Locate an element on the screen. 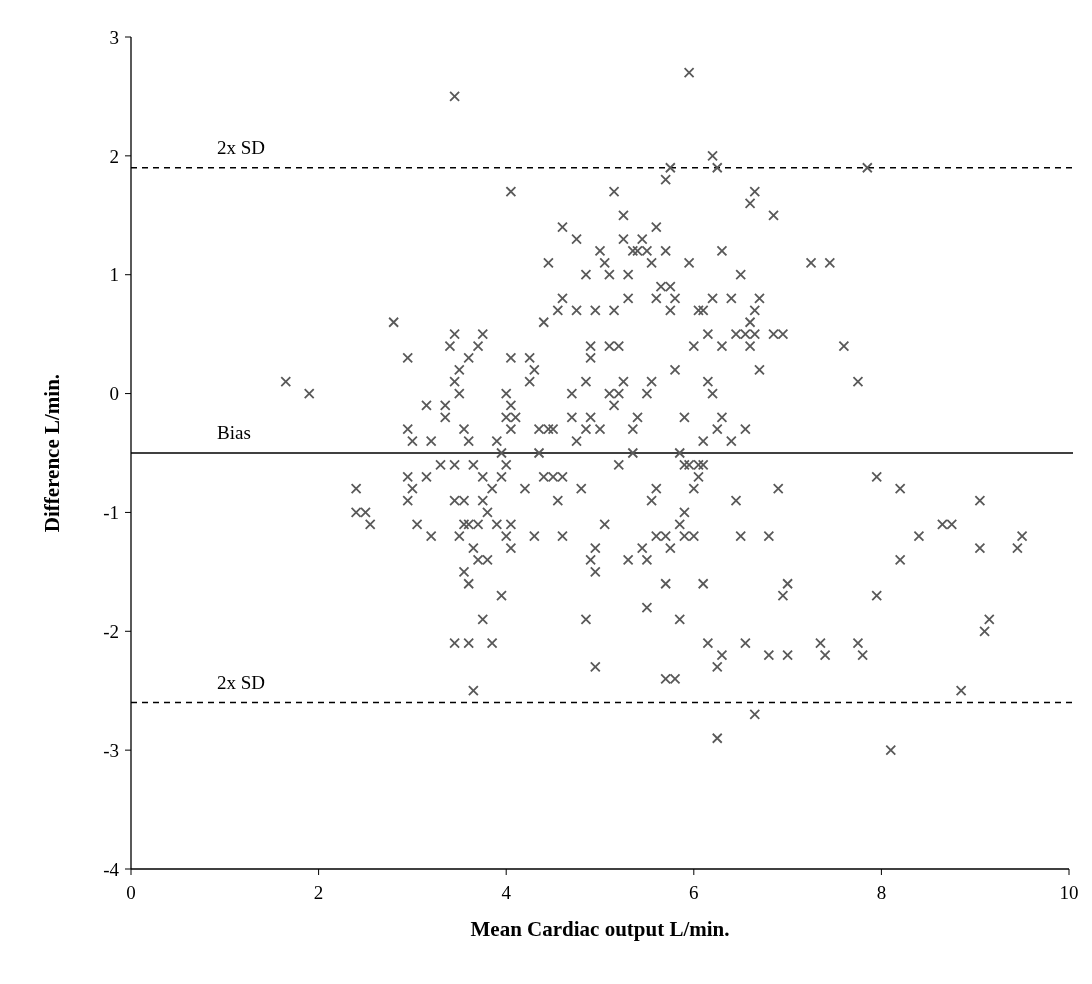 This screenshot has width=1092, height=984. y-axis-title: Difference L/min. is located at coordinates (52, 453).